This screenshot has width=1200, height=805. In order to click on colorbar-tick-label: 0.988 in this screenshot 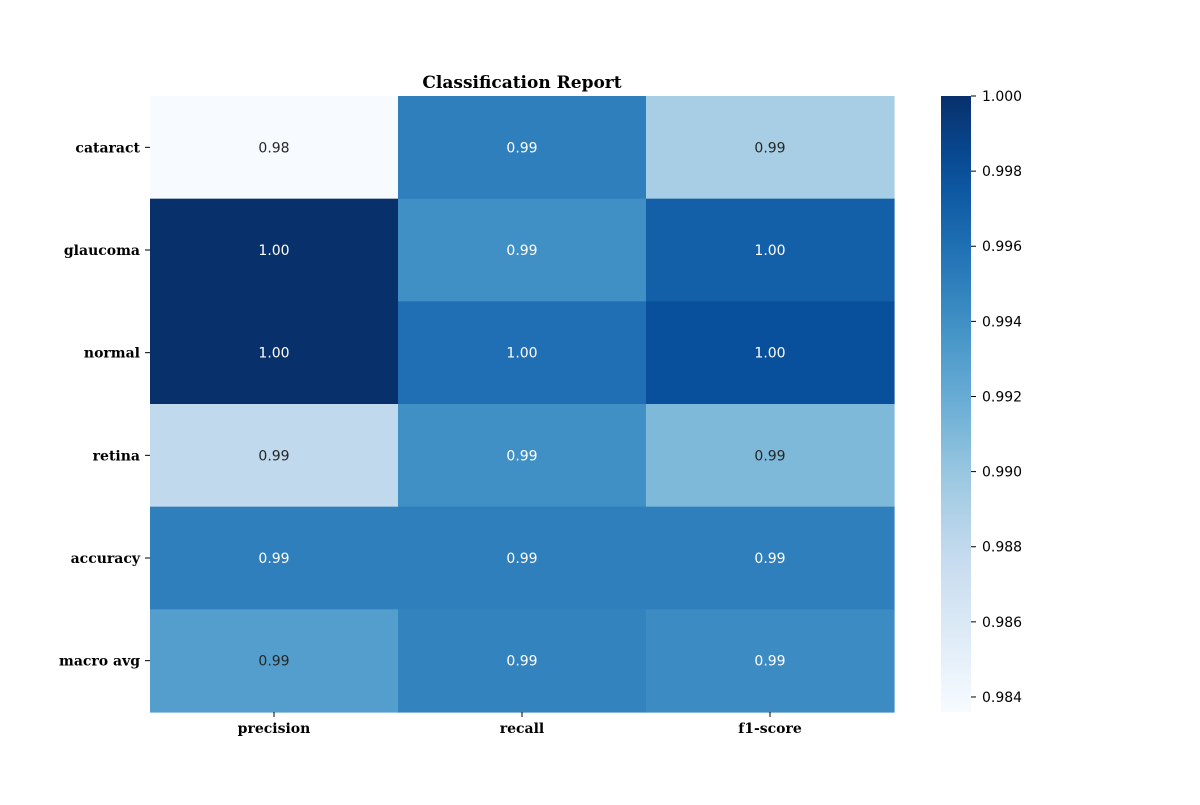, I will do `click(1002, 548)`.